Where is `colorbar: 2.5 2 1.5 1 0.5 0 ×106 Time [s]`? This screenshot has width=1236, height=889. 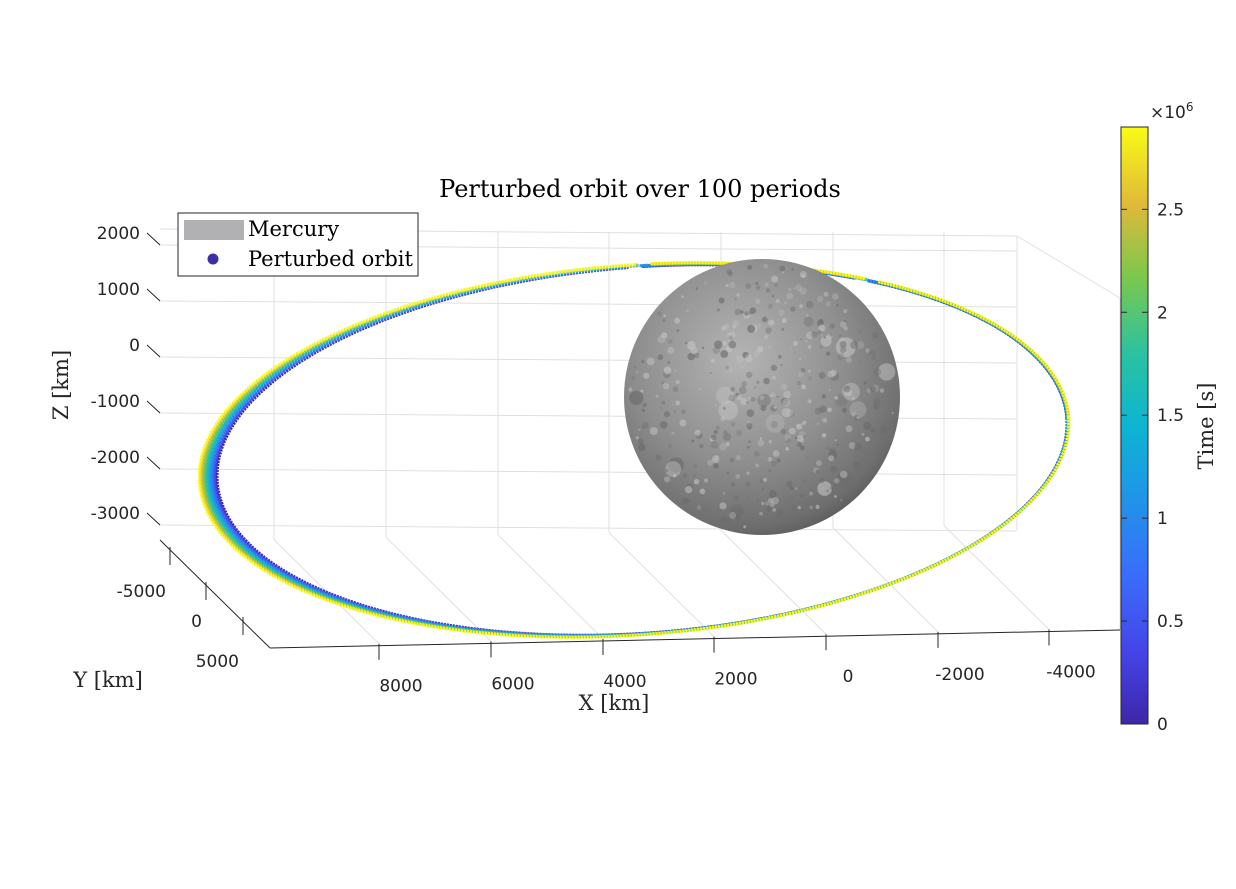
colorbar: 2.5 2 1.5 1 0.5 0 ×106 Time [s] is located at coordinates (1169, 417).